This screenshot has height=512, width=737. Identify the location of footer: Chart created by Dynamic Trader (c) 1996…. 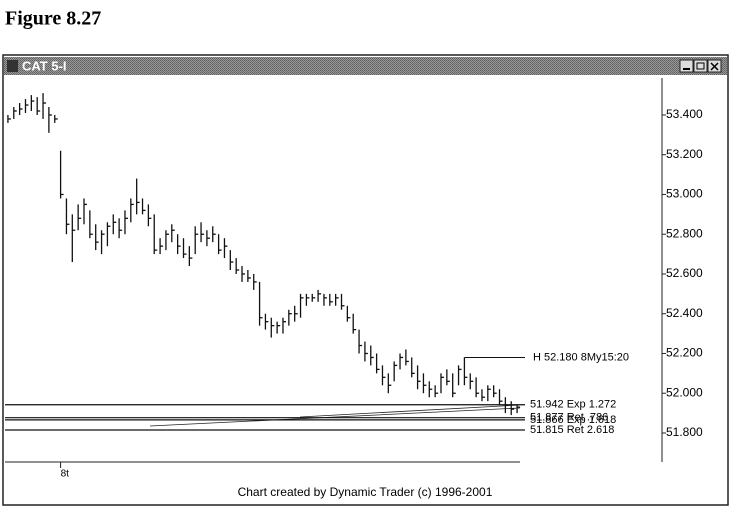
(365, 492).